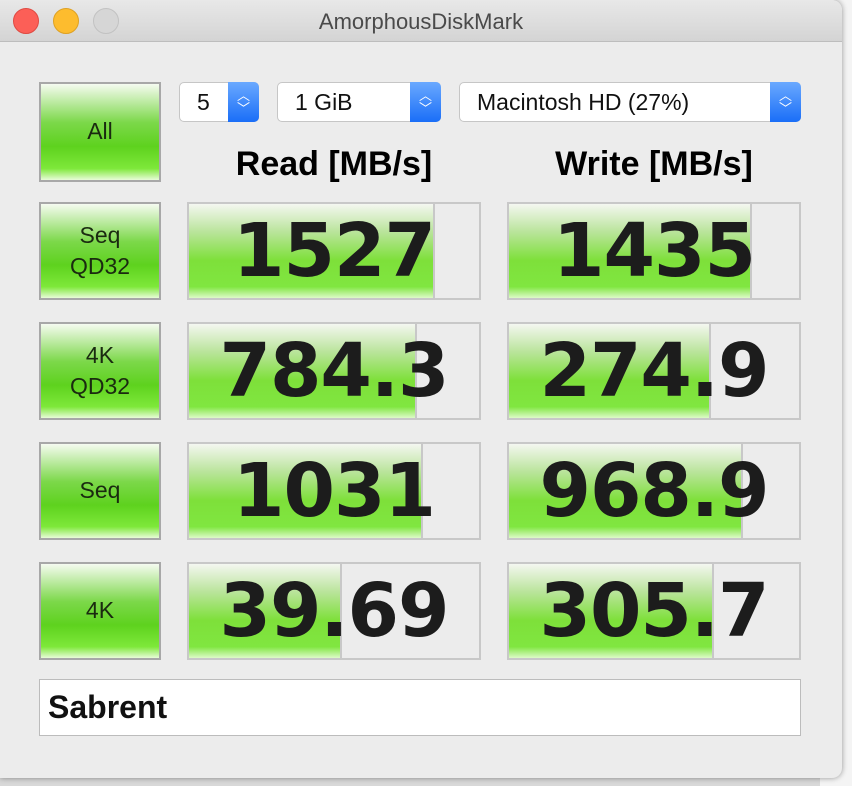 The width and height of the screenshot is (852, 786). What do you see at coordinates (219, 102) in the screenshot?
I see `count-select: 5 ︿ ﹀` at bounding box center [219, 102].